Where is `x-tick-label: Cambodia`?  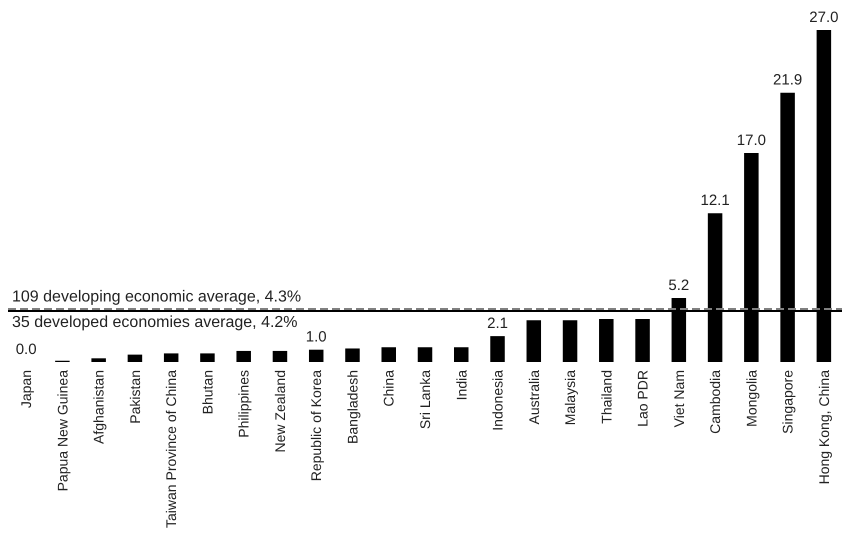
x-tick-label: Cambodia is located at coordinates (715, 402).